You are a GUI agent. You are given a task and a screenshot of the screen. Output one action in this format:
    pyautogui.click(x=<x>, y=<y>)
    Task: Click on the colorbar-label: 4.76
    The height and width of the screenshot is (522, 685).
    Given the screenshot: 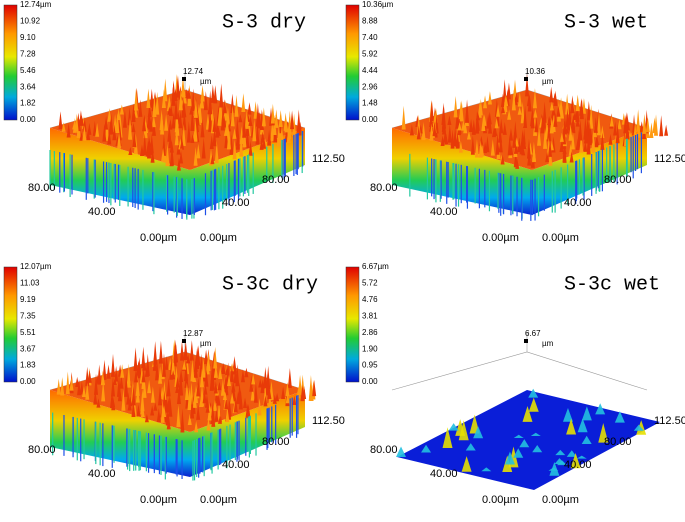 What is the action you would take?
    pyautogui.click(x=370, y=299)
    